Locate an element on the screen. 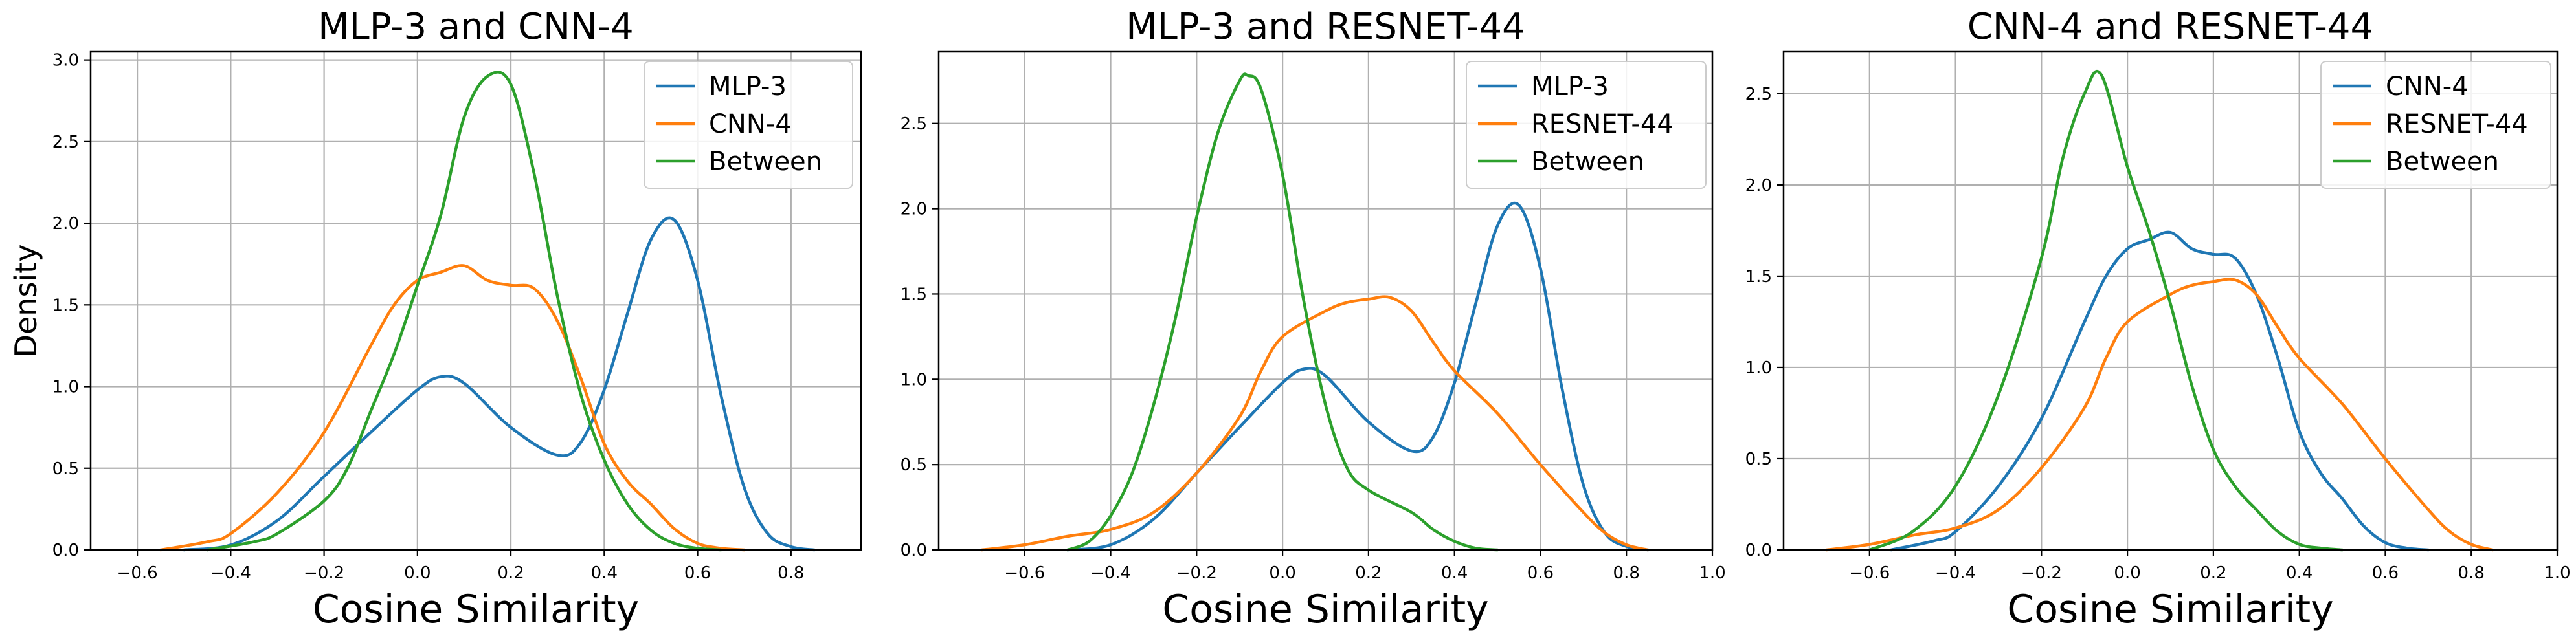 Image resolution: width=2576 pixels, height=634 pixels. y-tick-label: 3.0 is located at coordinates (66, 61).